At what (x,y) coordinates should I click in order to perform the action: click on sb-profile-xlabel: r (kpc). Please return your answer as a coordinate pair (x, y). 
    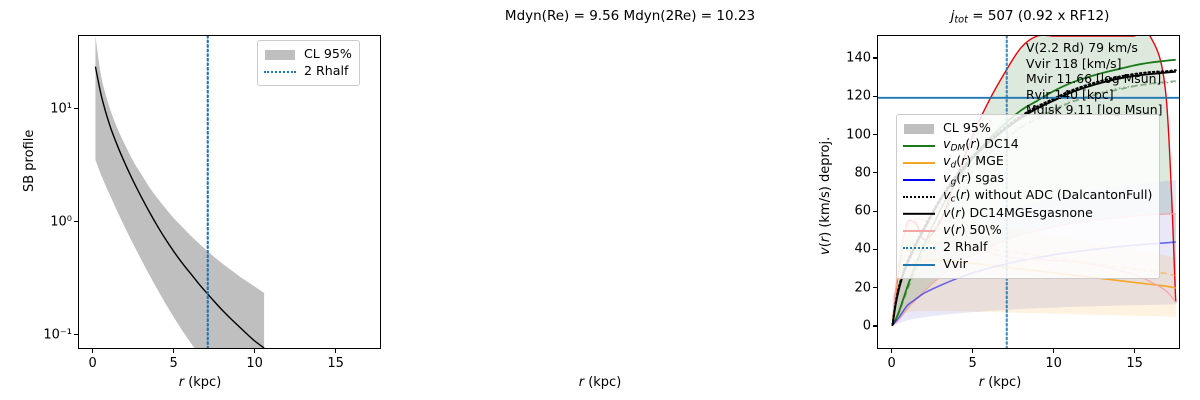
    Looking at the image, I should click on (200, 382).